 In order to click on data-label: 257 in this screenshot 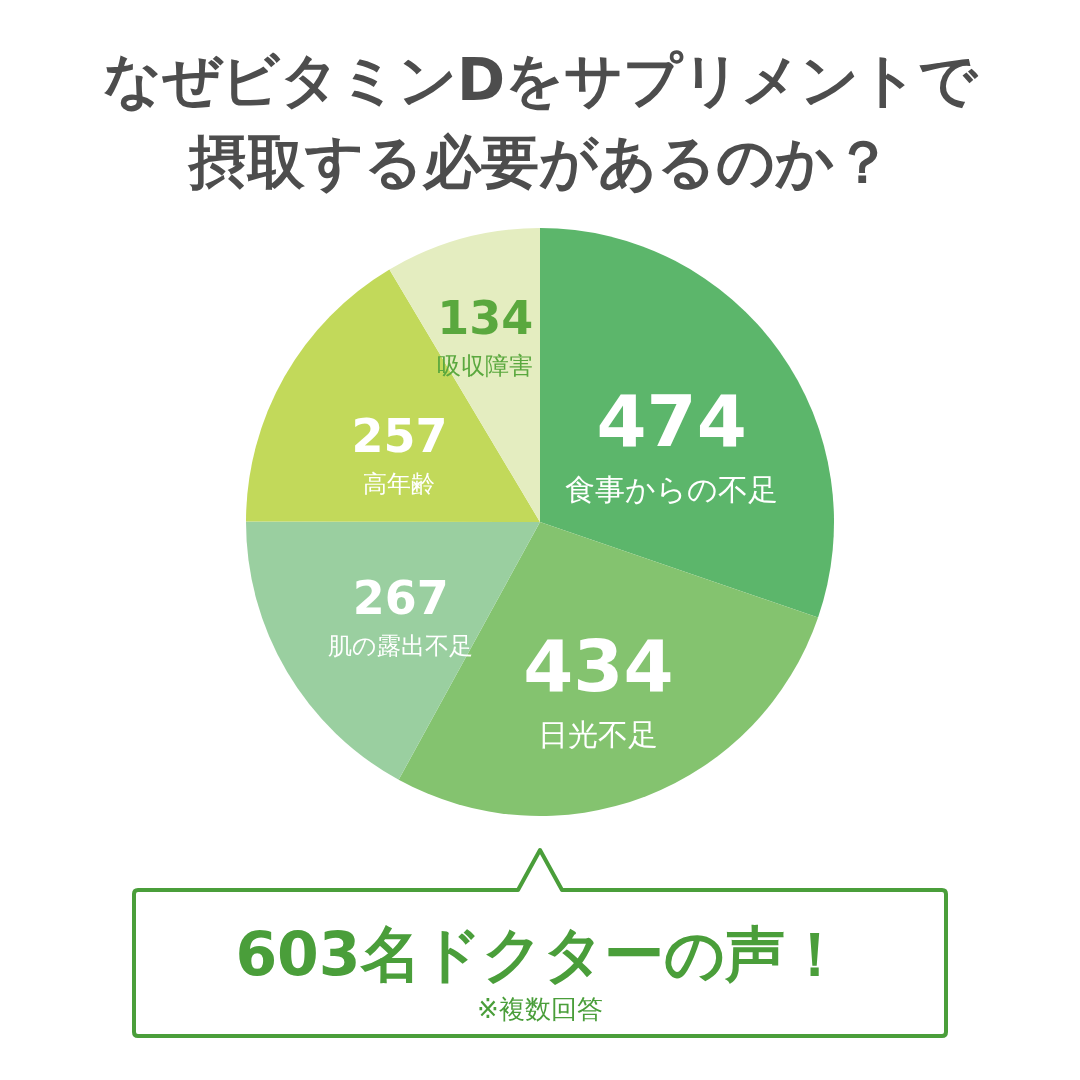, I will do `click(399, 435)`.